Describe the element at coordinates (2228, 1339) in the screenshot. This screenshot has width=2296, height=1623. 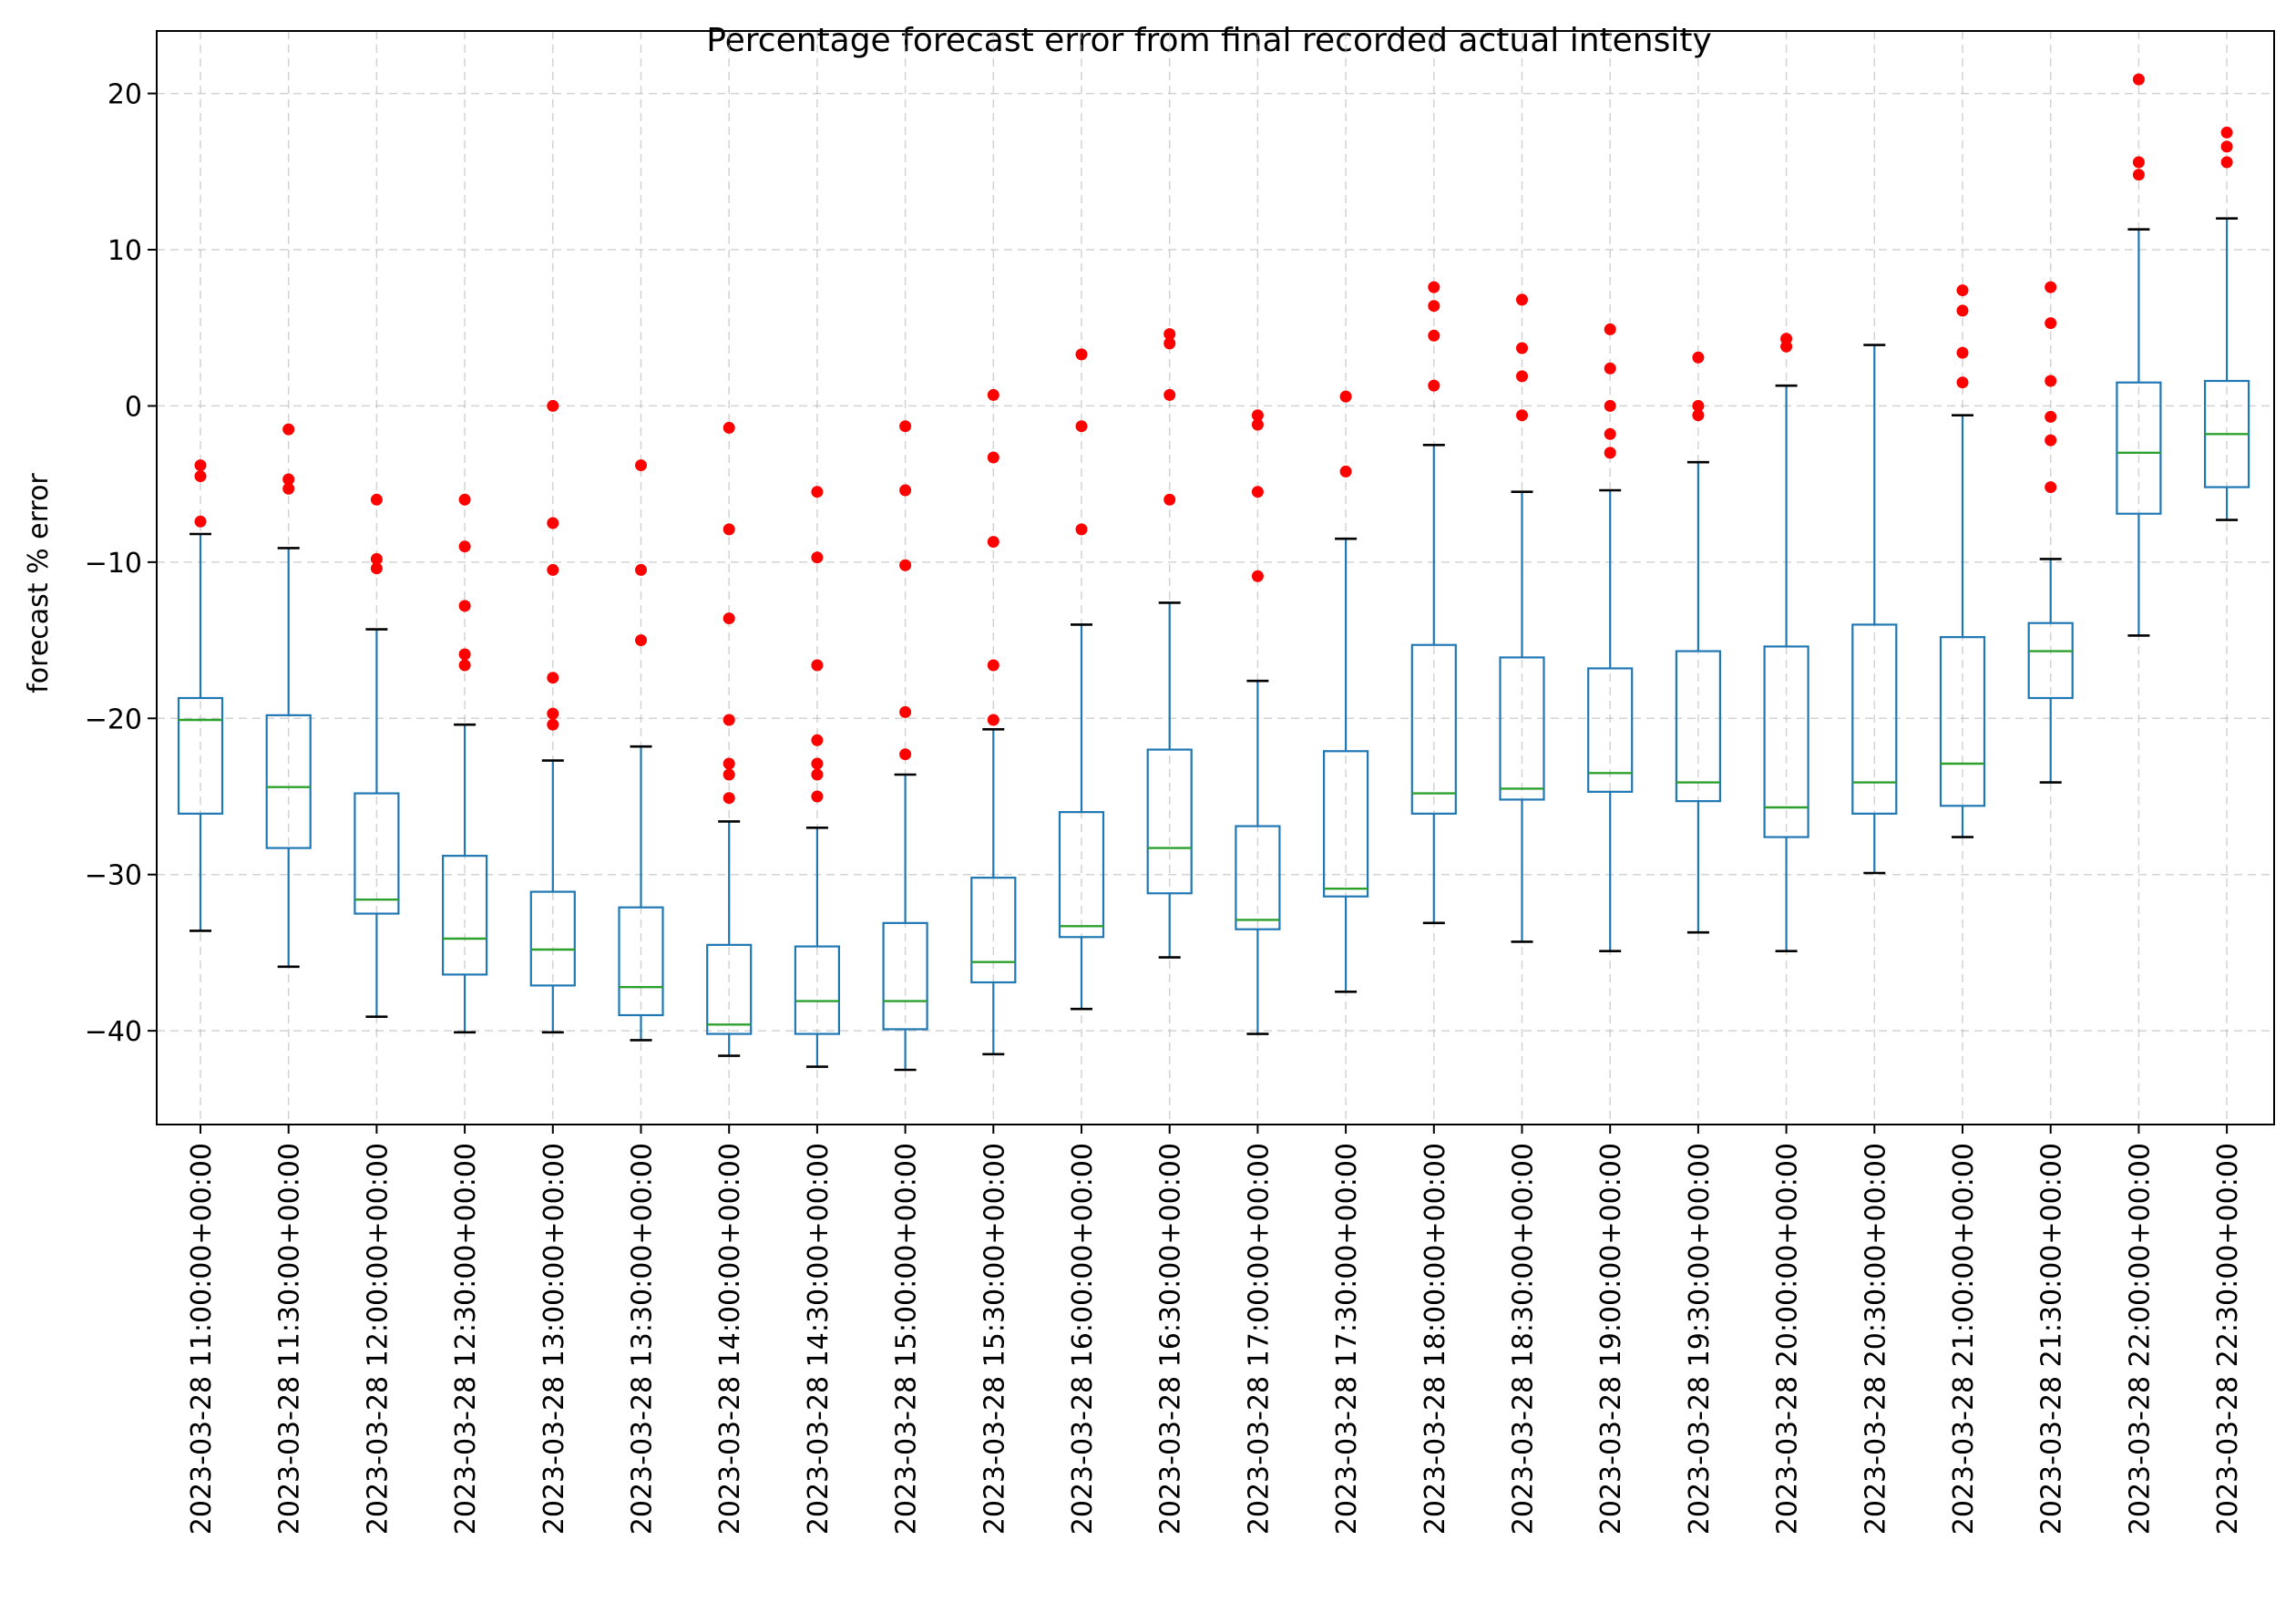
I see `x-tick-label: 2023-03-28 22:30:00+00:00` at that location.